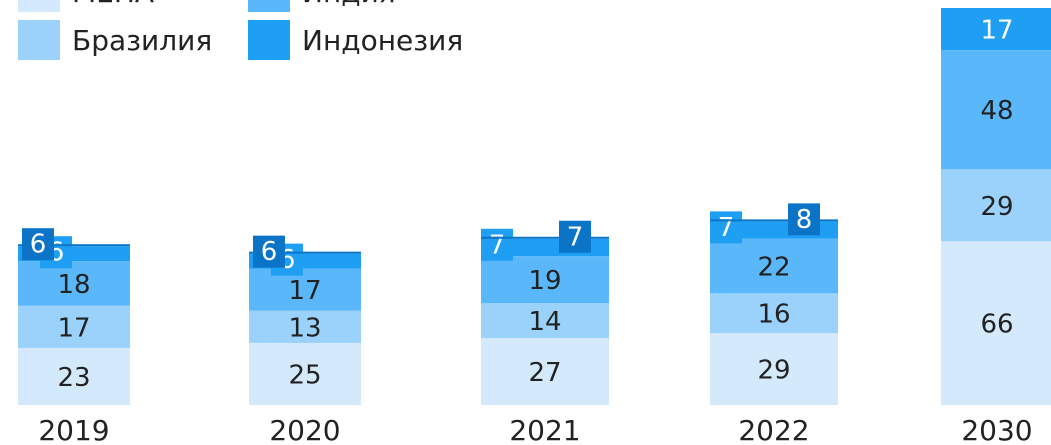 The image size is (1051, 445). I want to click on legend-label: Индонезия, so click(382, 40).